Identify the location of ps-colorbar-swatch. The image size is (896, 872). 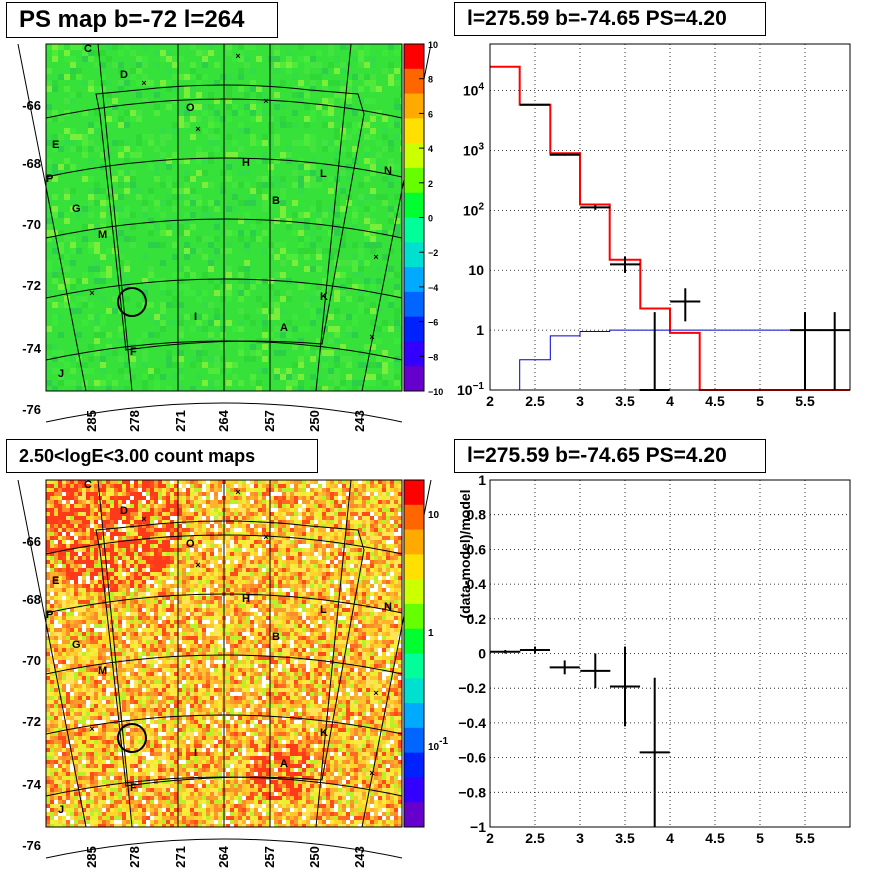
(414, 180).